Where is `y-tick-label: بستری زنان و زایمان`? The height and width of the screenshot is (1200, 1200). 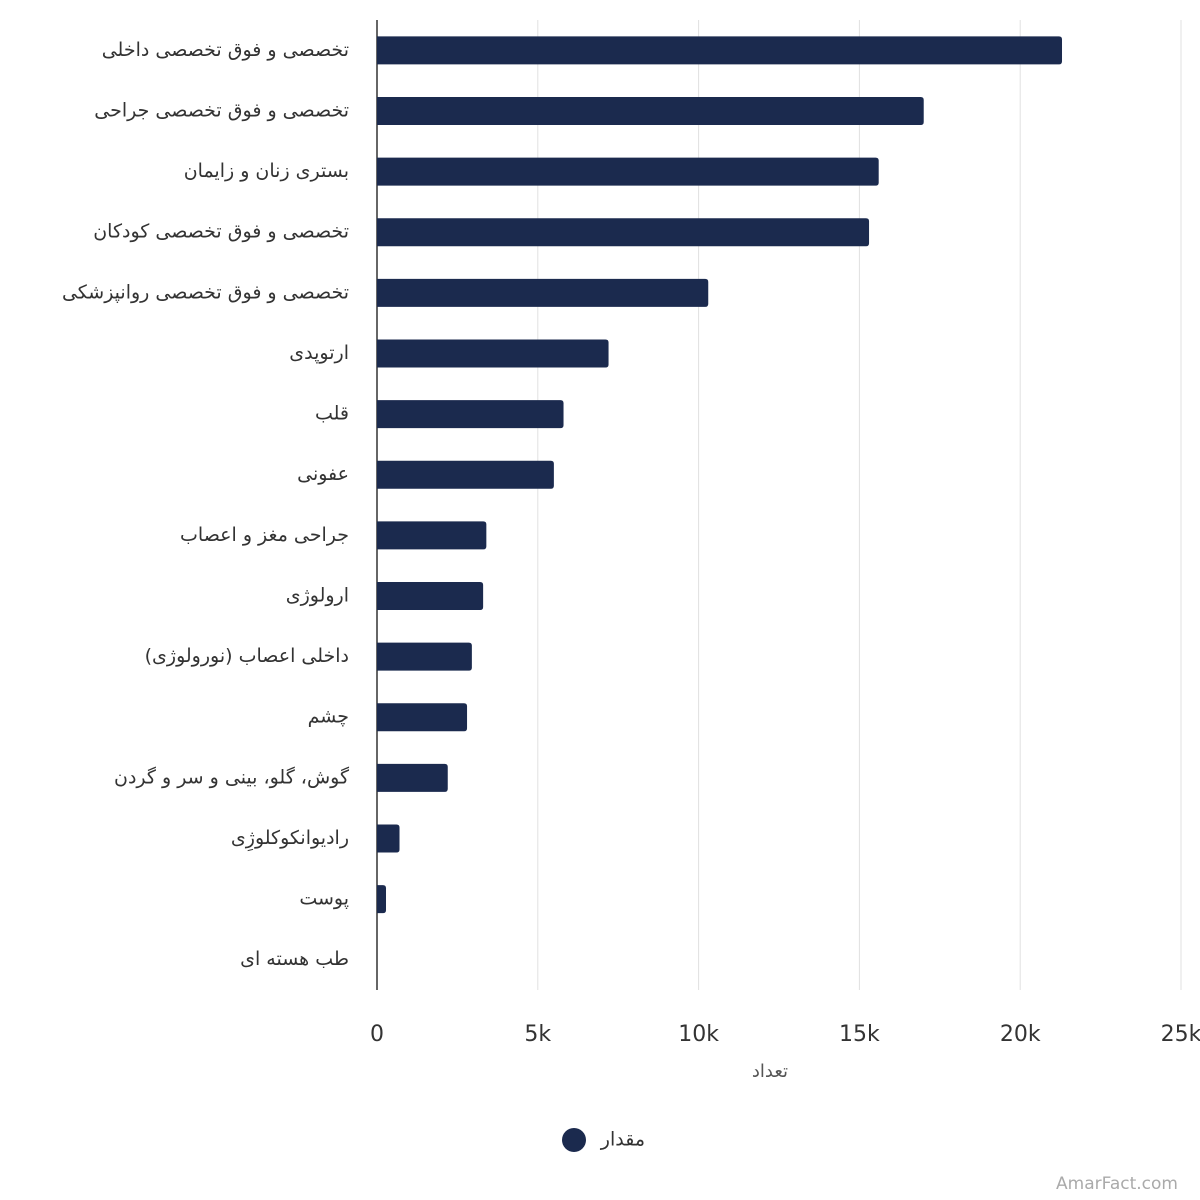
y-tick-label: بستری زنان و زایمان is located at coordinates (266, 171).